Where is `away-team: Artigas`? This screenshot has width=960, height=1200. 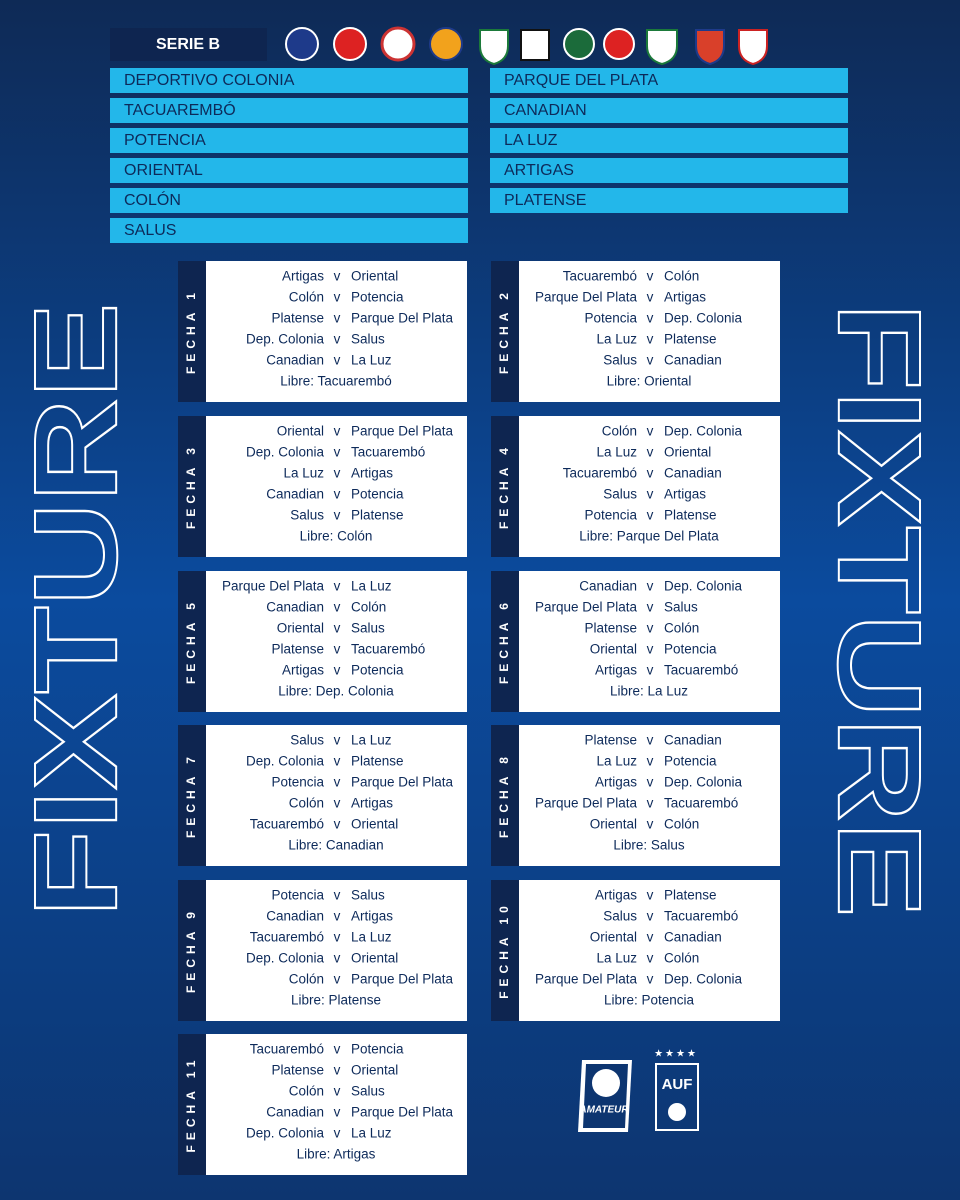
away-team: Artigas is located at coordinates (372, 473).